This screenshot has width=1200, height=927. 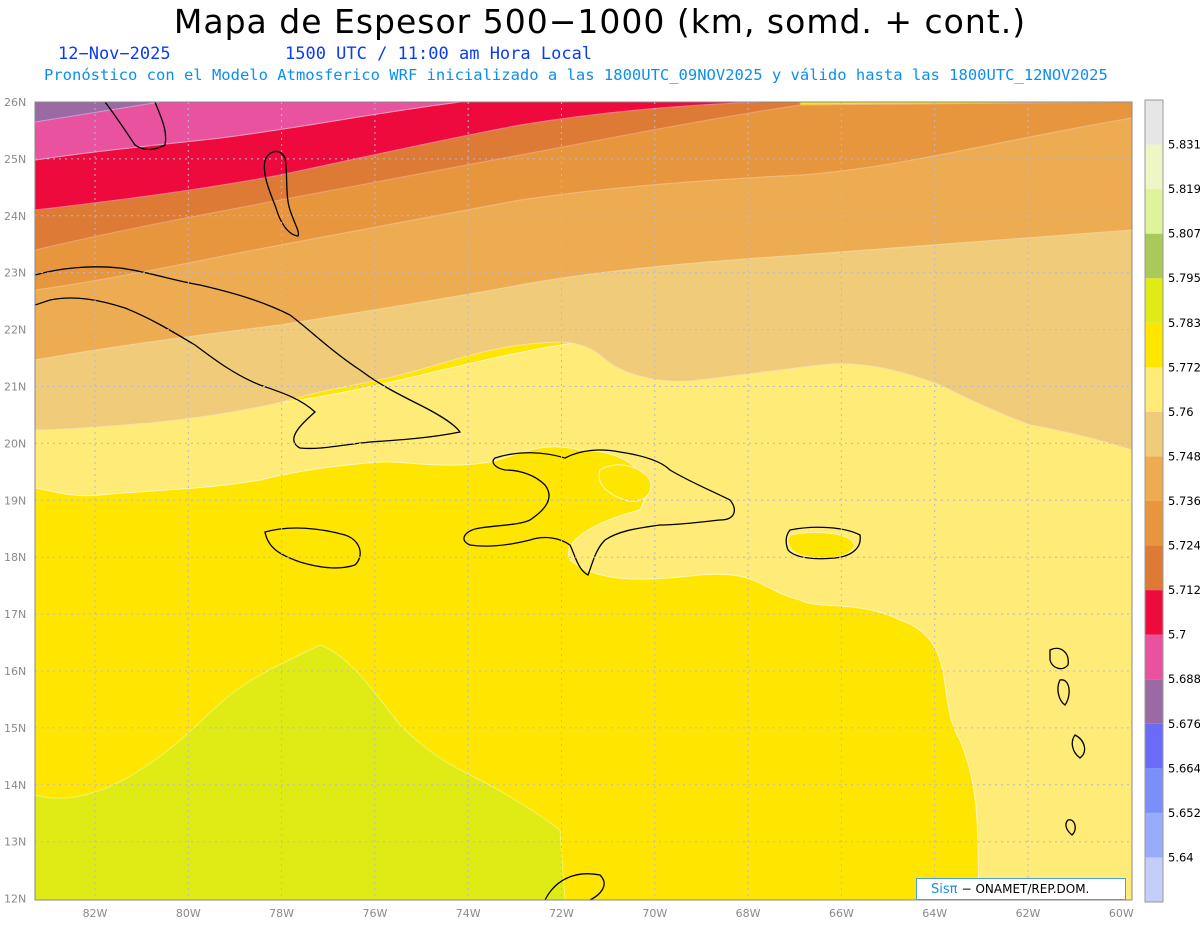 I want to click on colorbar-label: 5.724, so click(x=1184, y=546).